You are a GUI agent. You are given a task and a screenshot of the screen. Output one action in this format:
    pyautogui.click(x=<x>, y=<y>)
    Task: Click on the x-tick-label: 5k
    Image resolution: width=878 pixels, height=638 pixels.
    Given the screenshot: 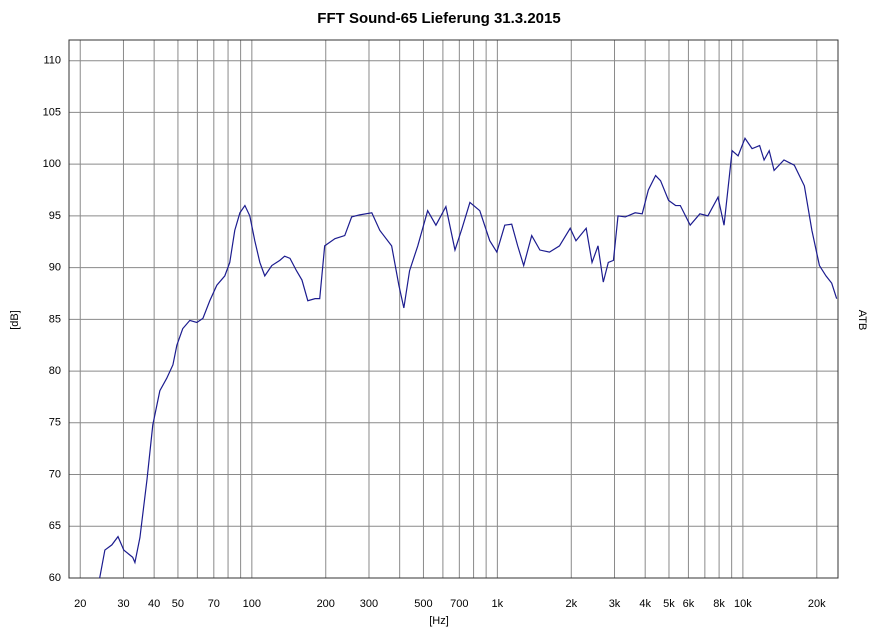 What is the action you would take?
    pyautogui.click(x=669, y=604)
    